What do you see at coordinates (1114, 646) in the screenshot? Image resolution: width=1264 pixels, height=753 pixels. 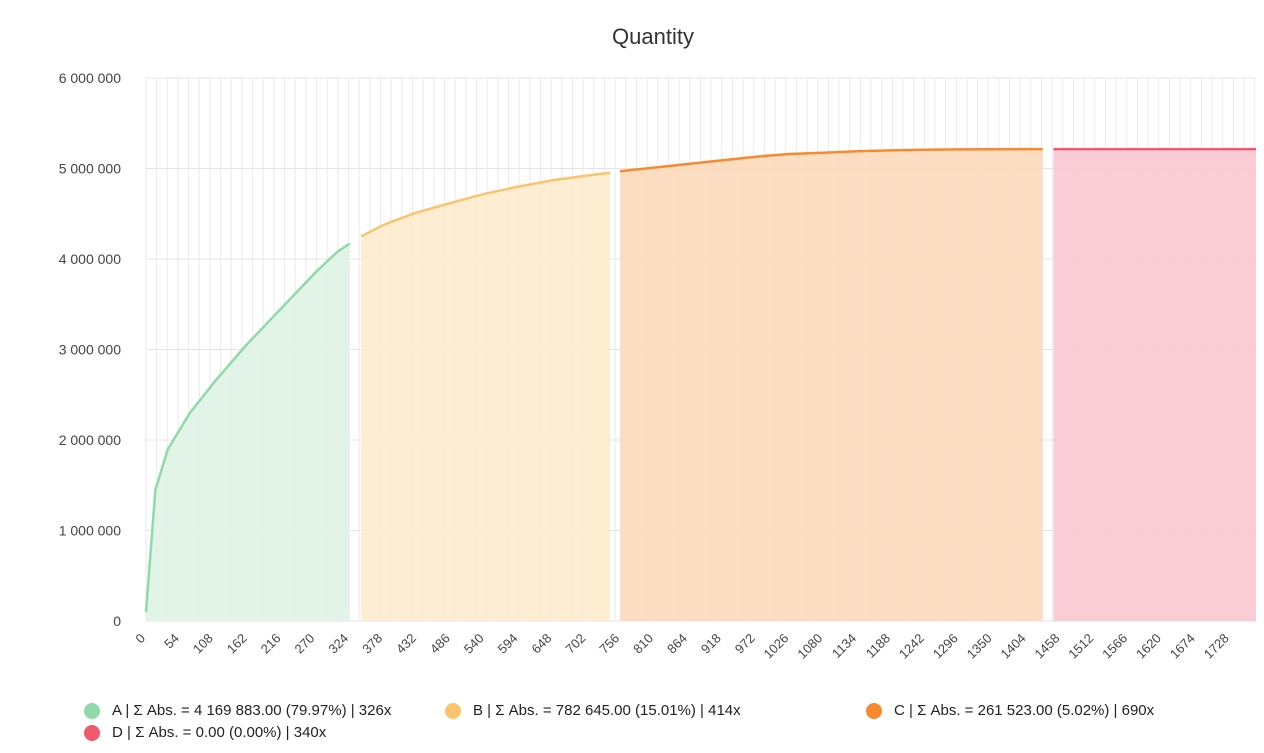 I see `x-tick-label: 1566` at bounding box center [1114, 646].